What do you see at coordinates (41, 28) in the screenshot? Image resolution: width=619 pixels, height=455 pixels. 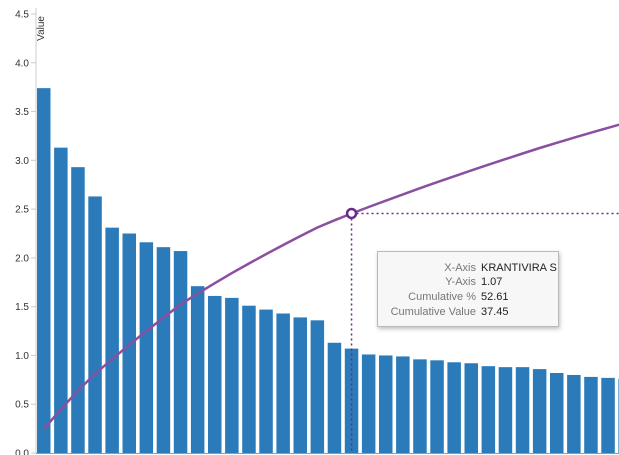 I see `y-axis-title: Value` at bounding box center [41, 28].